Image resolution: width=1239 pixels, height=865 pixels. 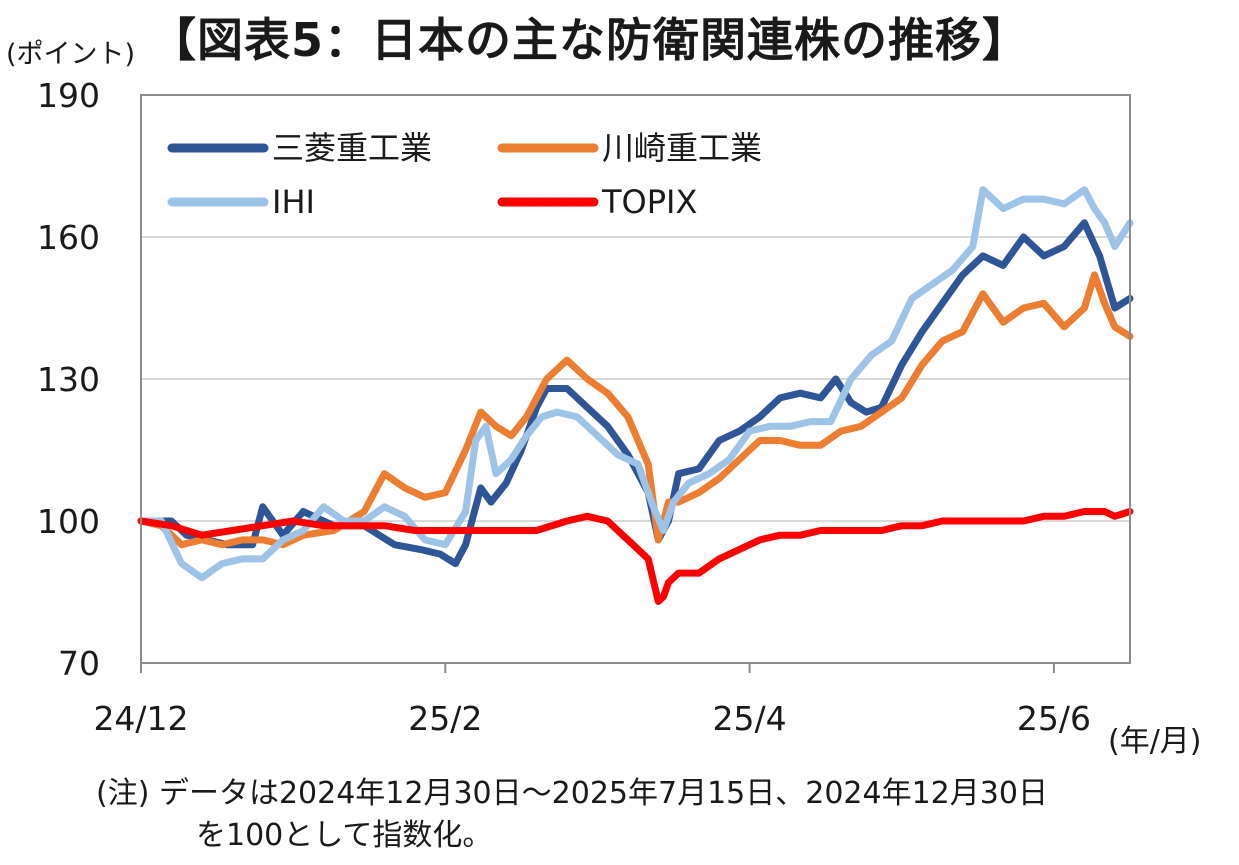 I want to click on chart-title: 【図表5：日本の主な防衛関連株の推移】, so click(x=590, y=40).